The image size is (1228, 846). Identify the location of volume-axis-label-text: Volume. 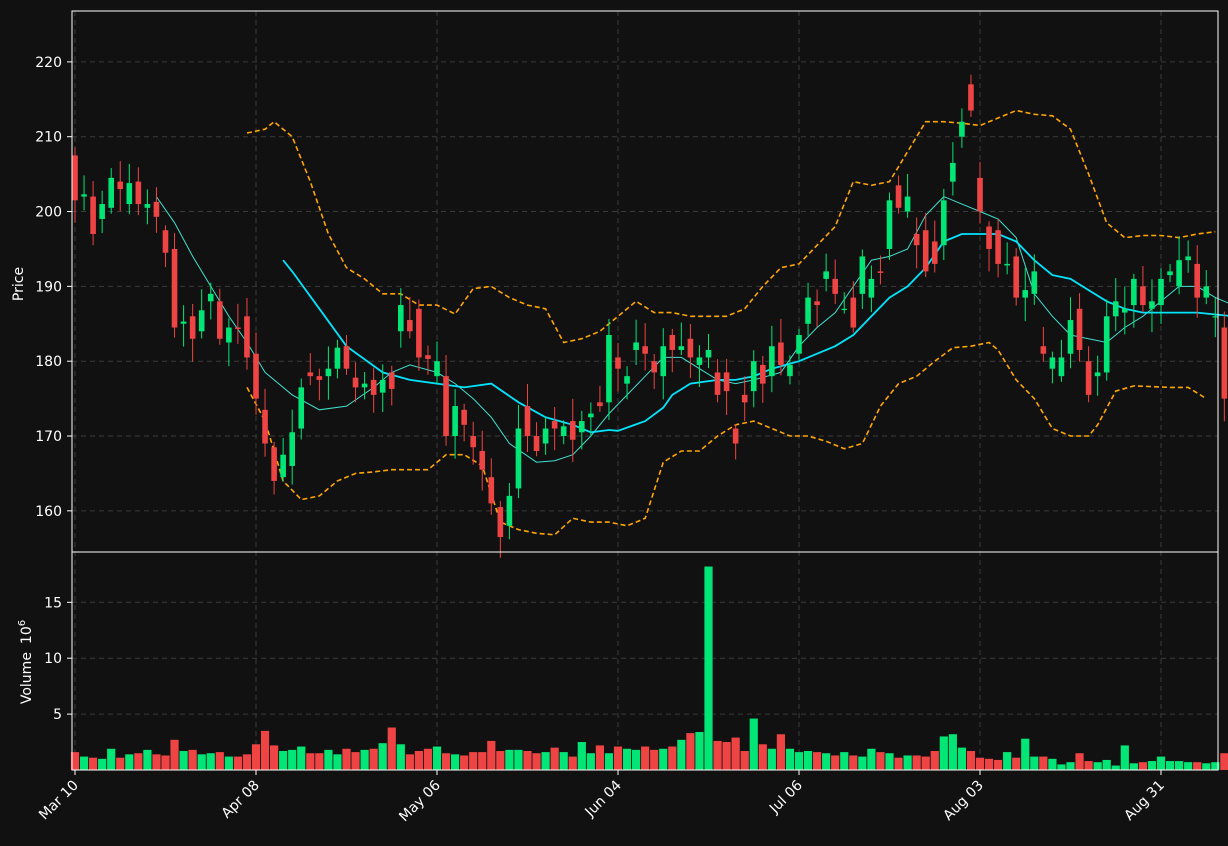
(27, 678).